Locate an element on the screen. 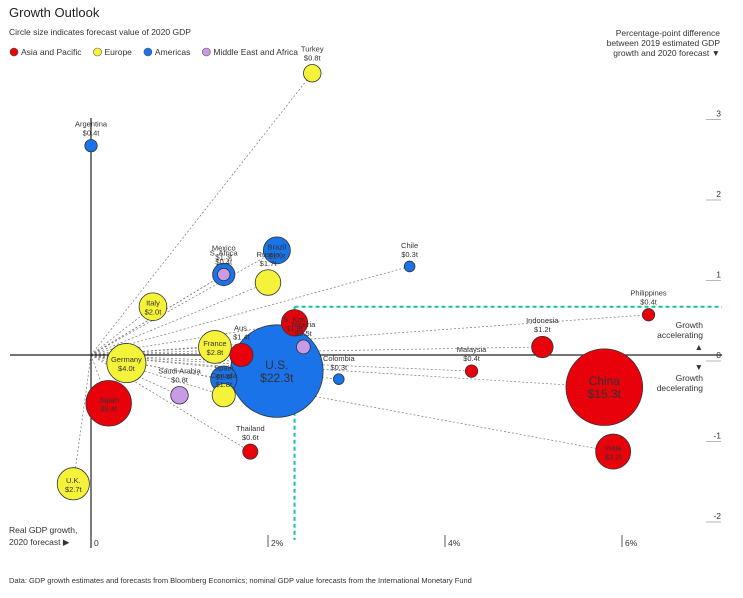 Image resolution: width=743 pixels, height=598 pixels. label-russia-name: Russia is located at coordinates (269, 254).